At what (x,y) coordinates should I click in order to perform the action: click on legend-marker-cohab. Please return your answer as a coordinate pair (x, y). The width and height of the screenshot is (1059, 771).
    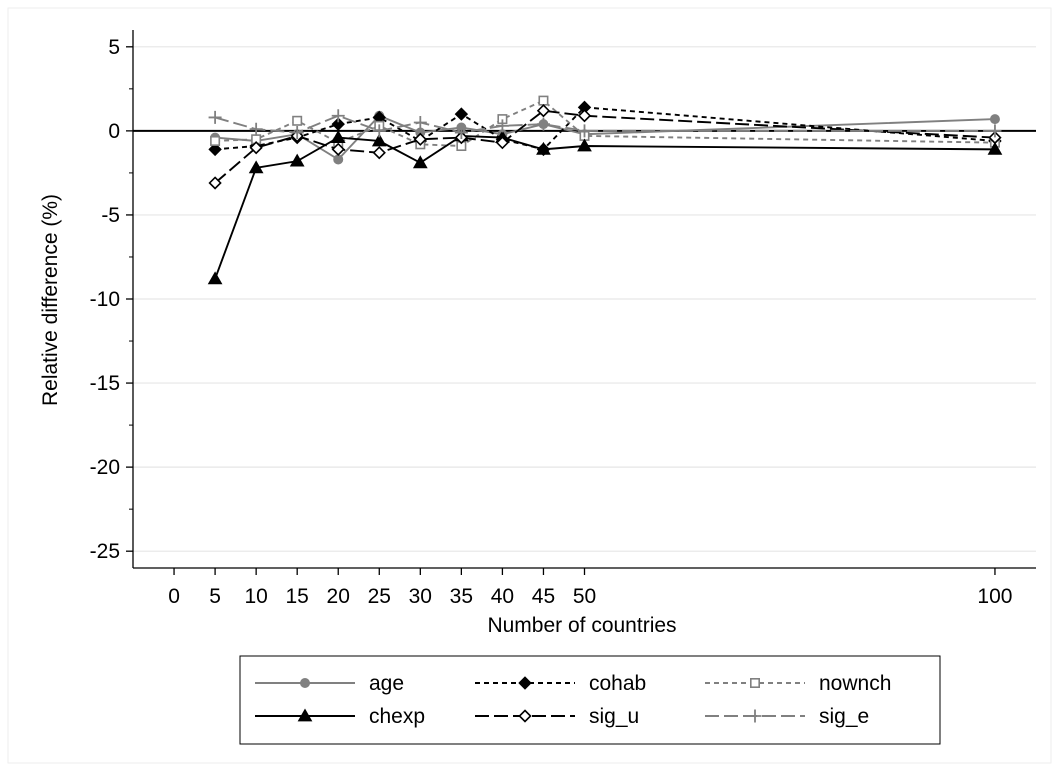
    Looking at the image, I should click on (525, 683).